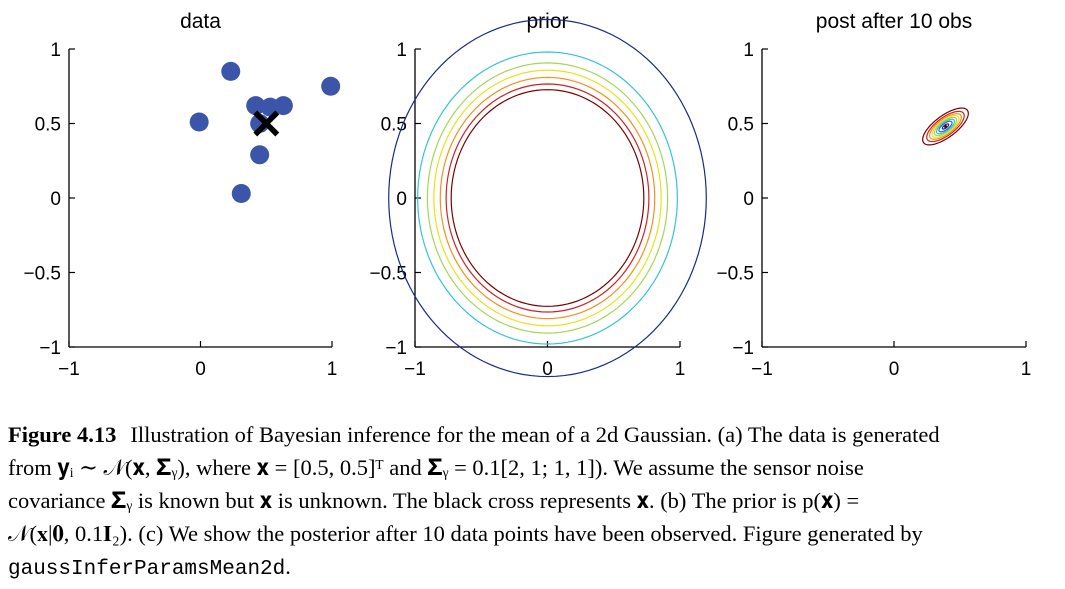 The width and height of the screenshot is (1065, 589). What do you see at coordinates (62, 434) in the screenshot?
I see `figure-label: Figure 4.13` at bounding box center [62, 434].